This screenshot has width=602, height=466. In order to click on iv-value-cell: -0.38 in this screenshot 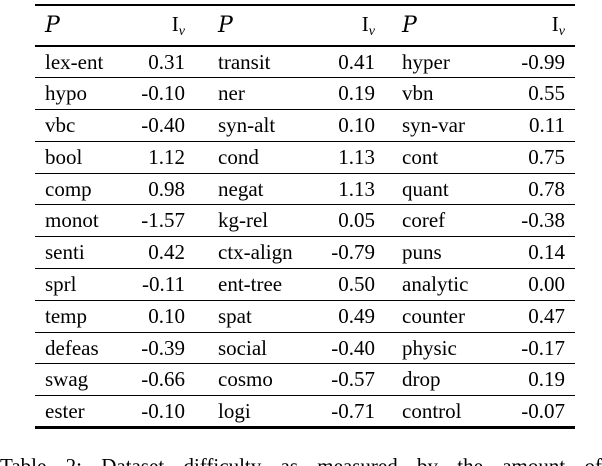, I will do `click(543, 220)`.